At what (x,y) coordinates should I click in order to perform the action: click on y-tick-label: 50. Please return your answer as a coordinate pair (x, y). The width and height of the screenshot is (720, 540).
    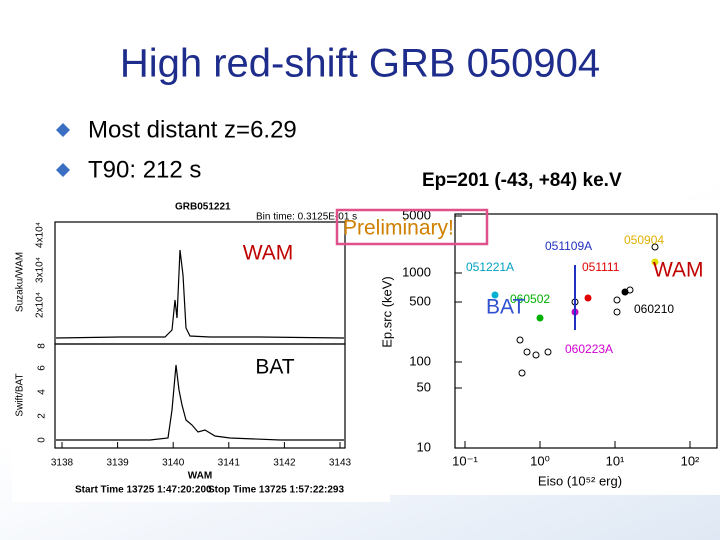
    Looking at the image, I should click on (424, 386).